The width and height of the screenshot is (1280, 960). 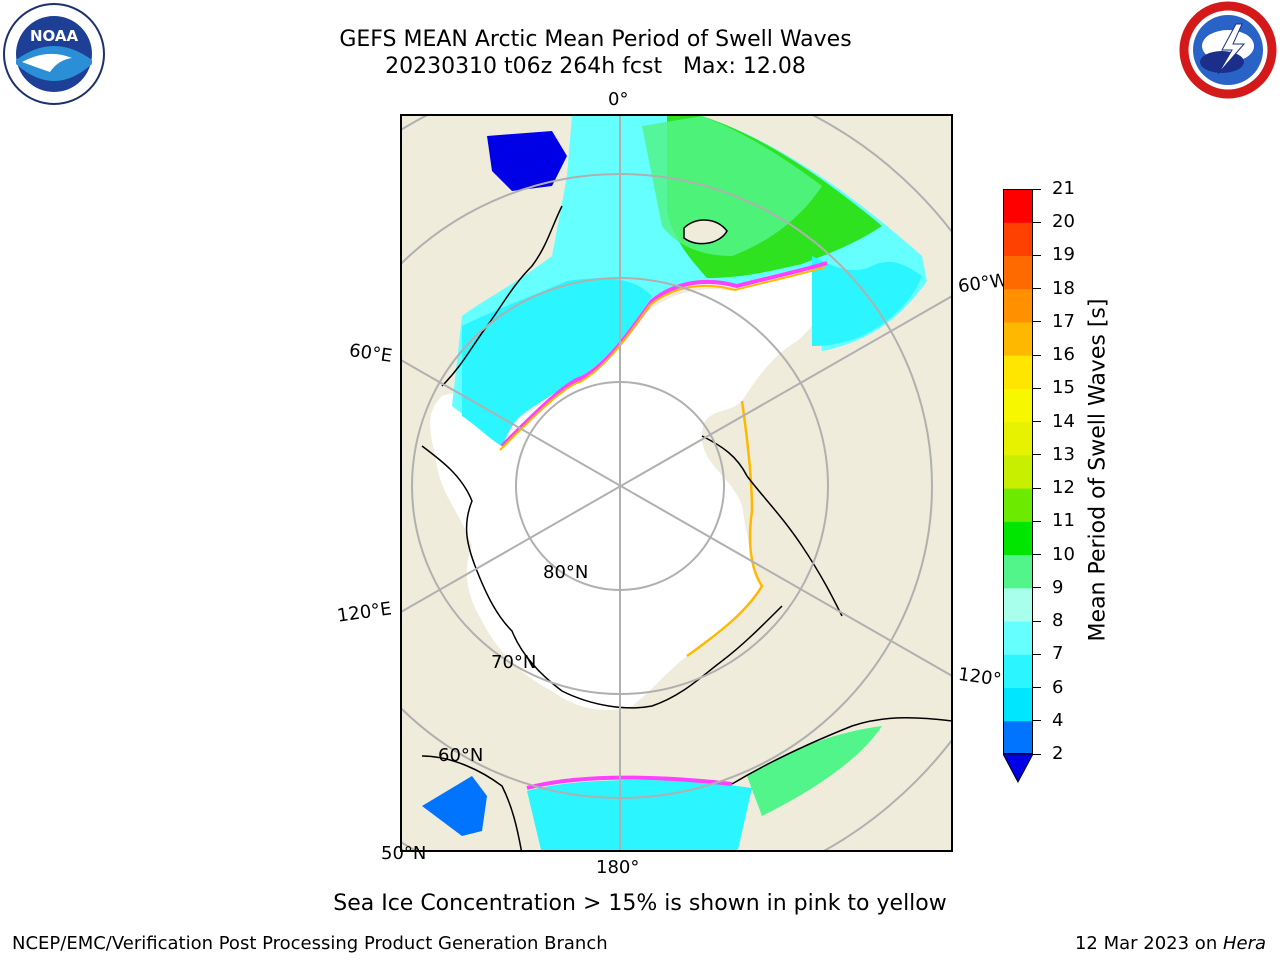 What do you see at coordinates (1063, 421) in the screenshot?
I see `colorbar-tick-label: 14` at bounding box center [1063, 421].